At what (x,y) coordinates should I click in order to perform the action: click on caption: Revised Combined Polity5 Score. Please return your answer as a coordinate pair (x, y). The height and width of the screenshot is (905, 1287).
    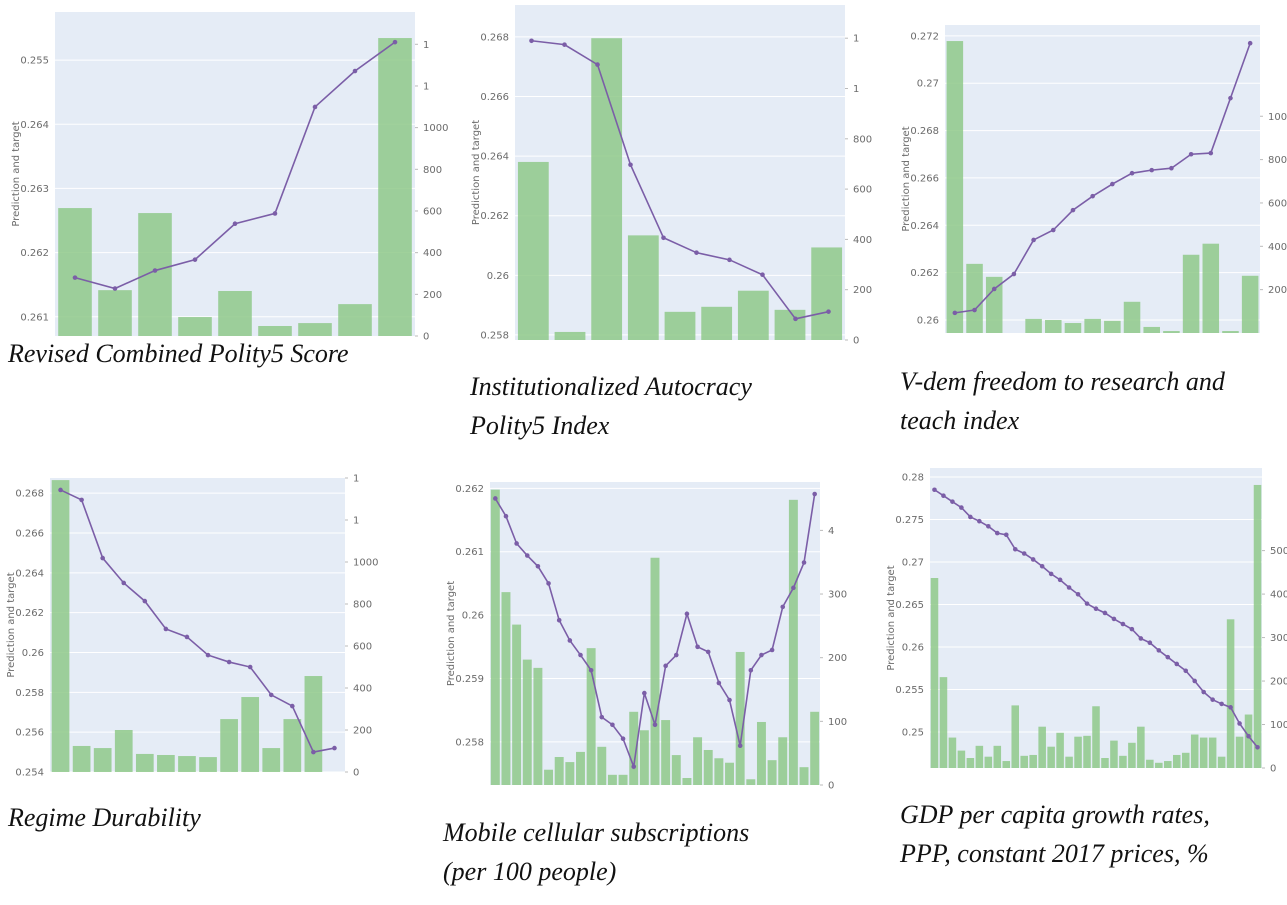
    Looking at the image, I should click on (178, 353).